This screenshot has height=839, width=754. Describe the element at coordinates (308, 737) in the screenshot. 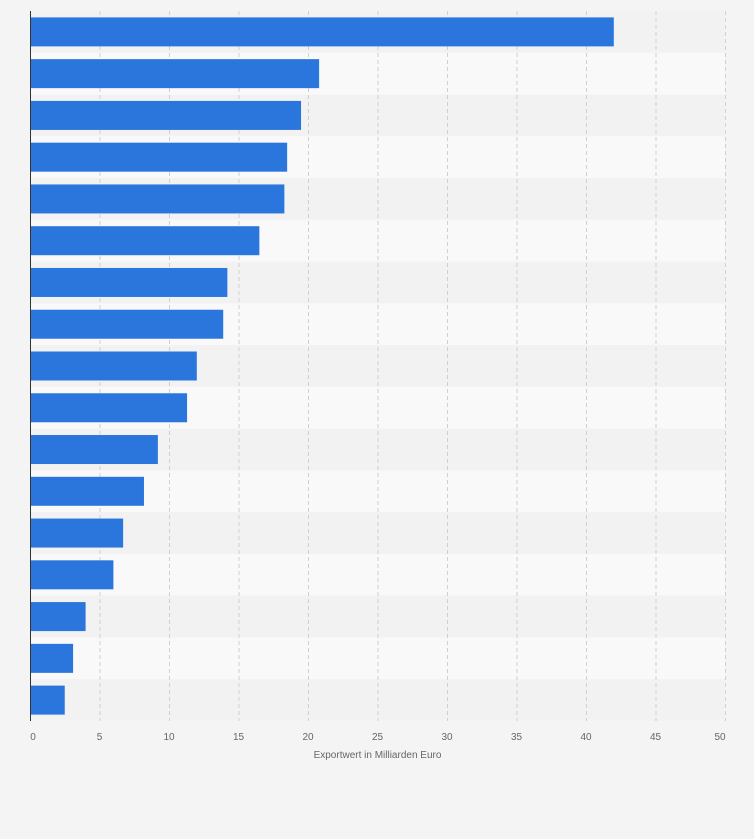

I see `x-tick-label: 20` at that location.